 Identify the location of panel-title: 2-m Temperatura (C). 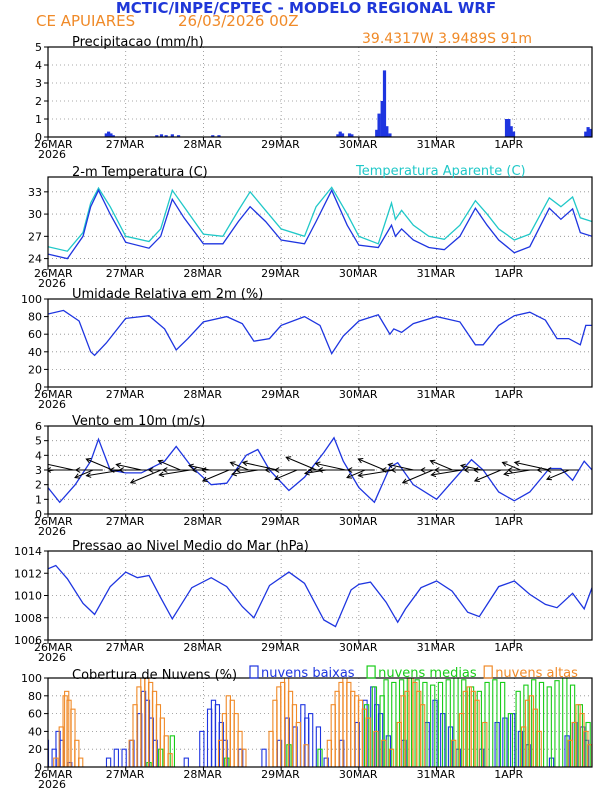
(140, 172).